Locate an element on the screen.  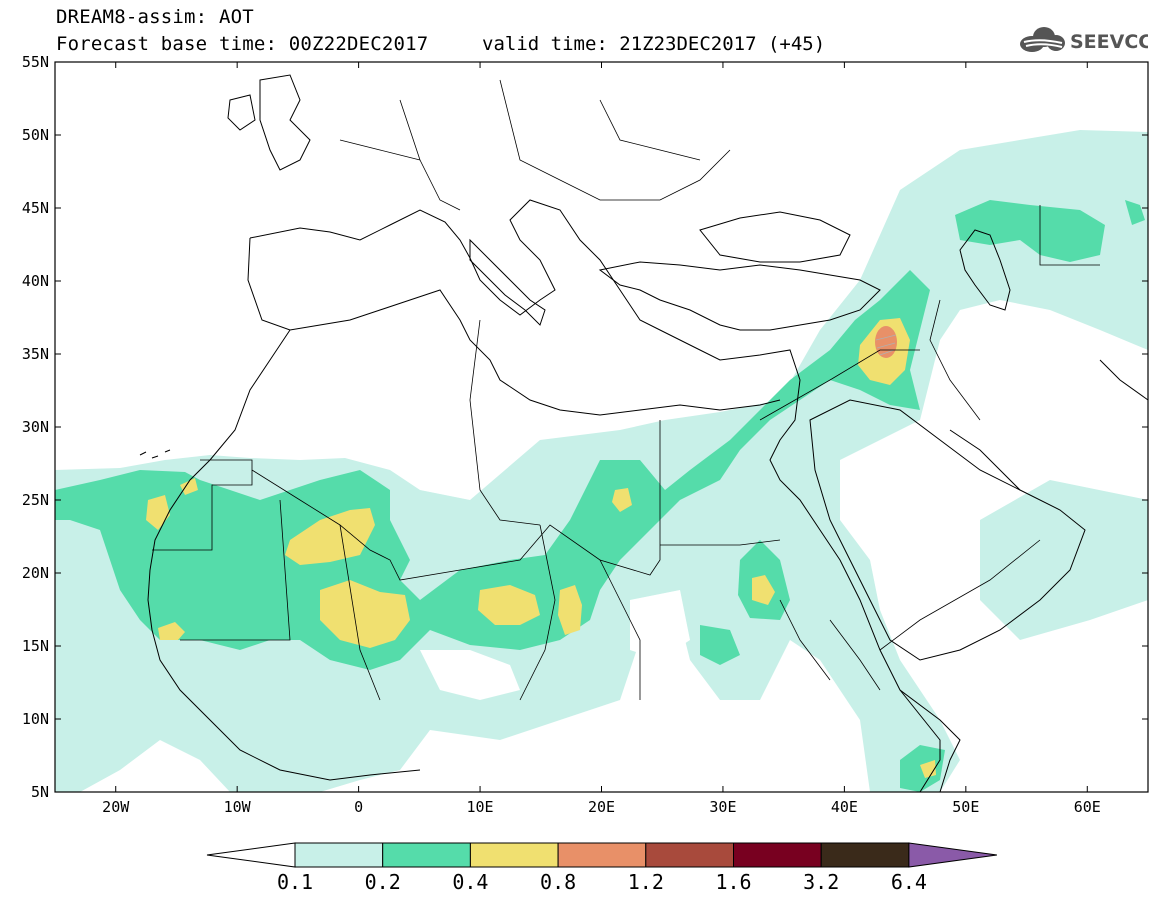
lat-tick-label: 45N is located at coordinates (35, 208).